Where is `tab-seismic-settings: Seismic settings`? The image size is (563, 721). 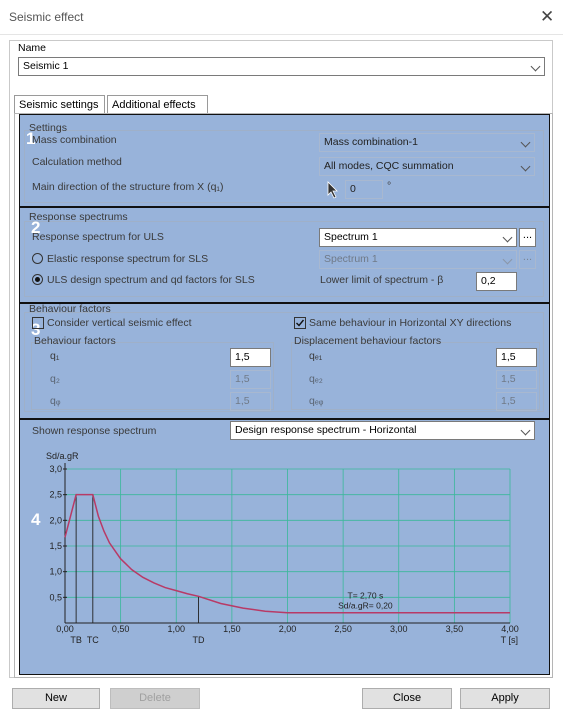 tab-seismic-settings: Seismic settings is located at coordinates (59, 104).